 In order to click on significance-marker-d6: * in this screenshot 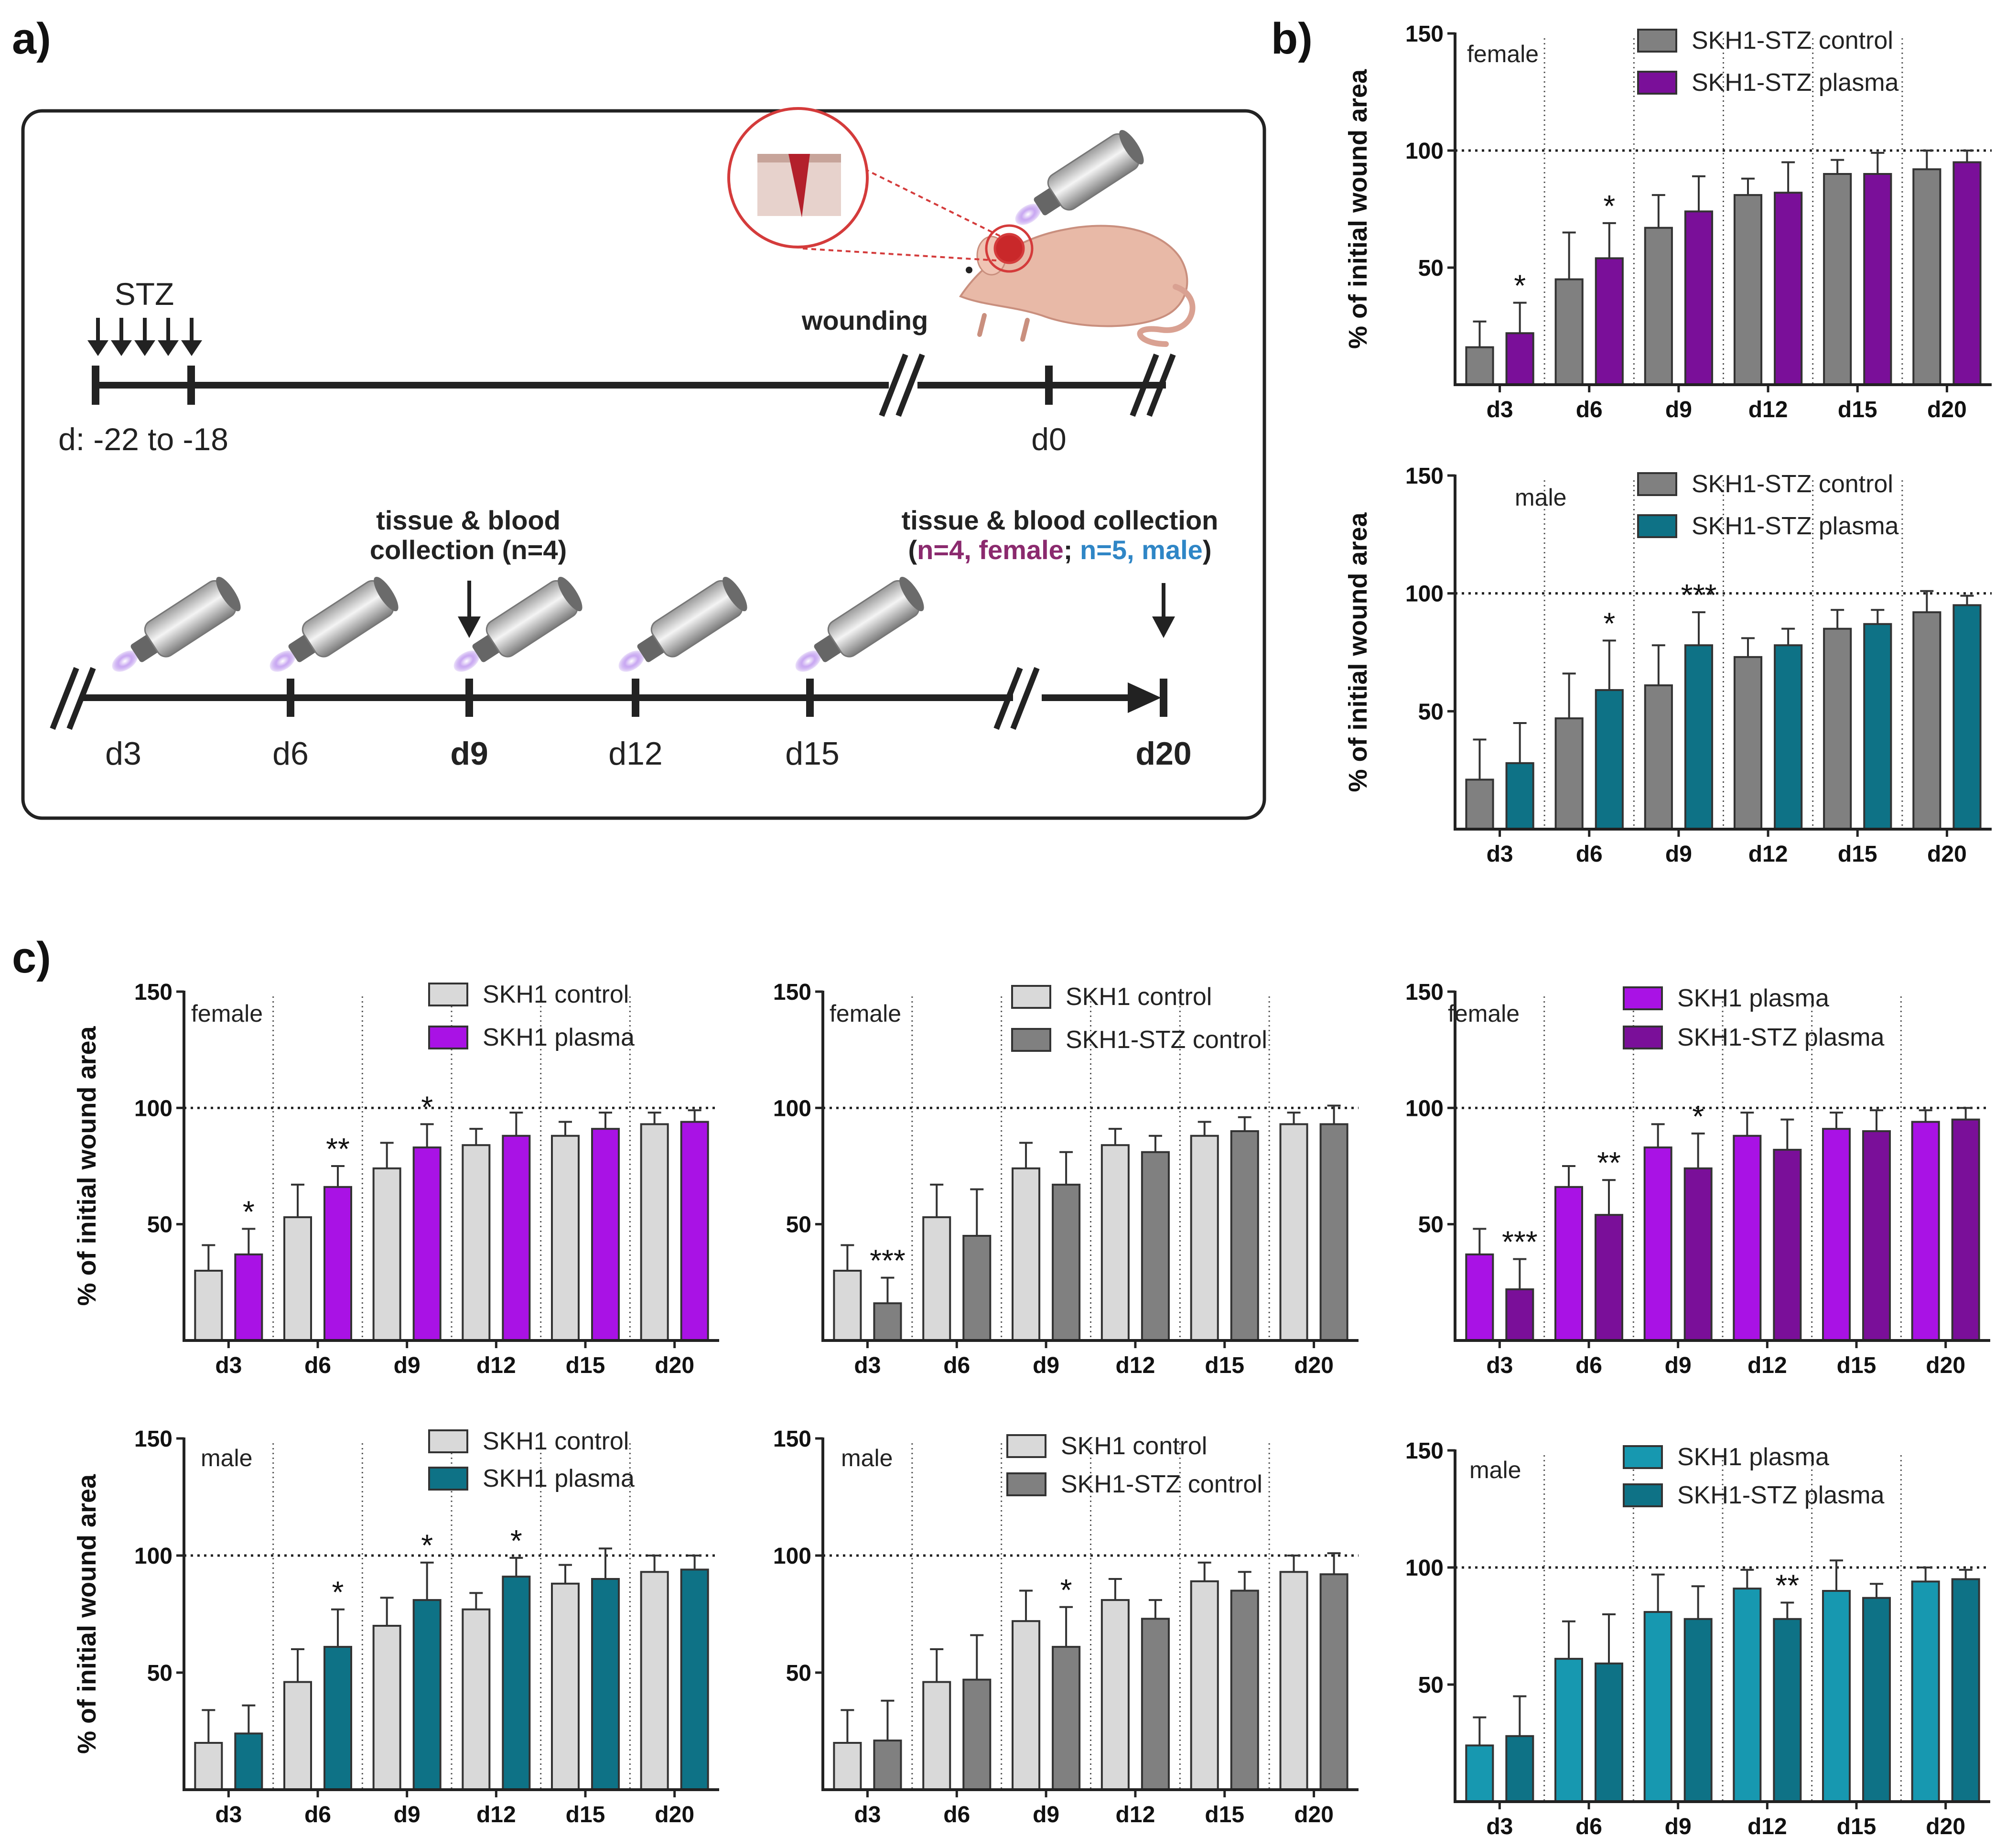, I will do `click(1609, 206)`.